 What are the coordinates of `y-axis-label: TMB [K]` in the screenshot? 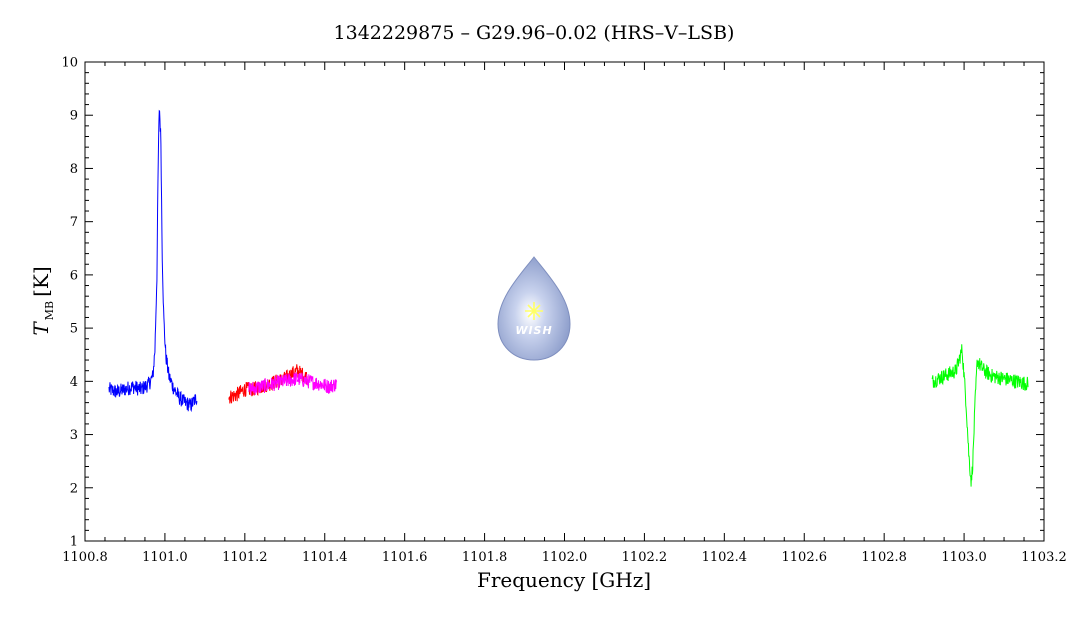 It's located at (42, 300).